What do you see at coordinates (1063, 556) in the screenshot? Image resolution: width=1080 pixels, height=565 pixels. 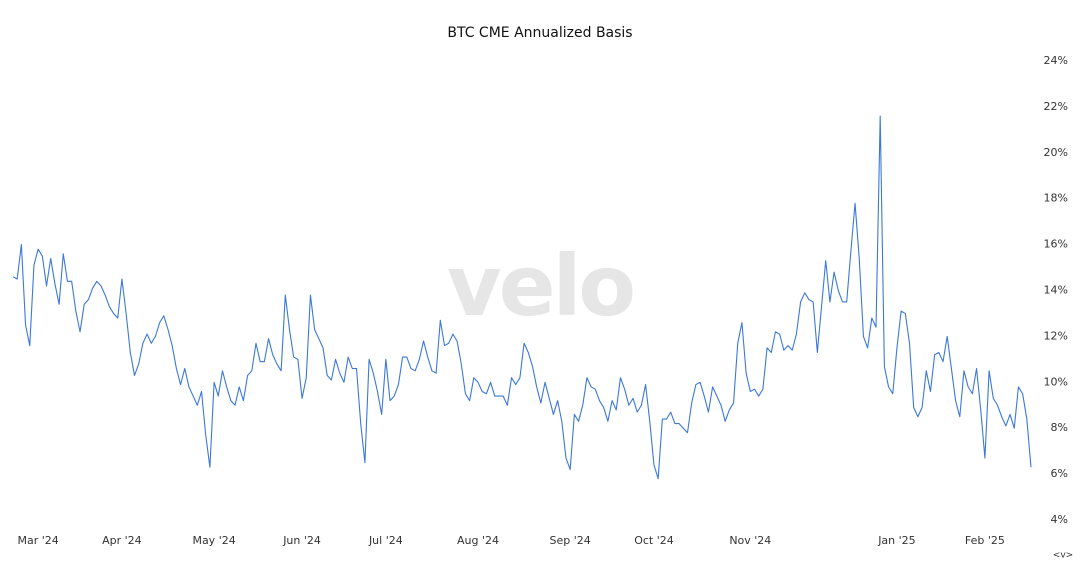 I see `nav-hint: <v>` at bounding box center [1063, 556].